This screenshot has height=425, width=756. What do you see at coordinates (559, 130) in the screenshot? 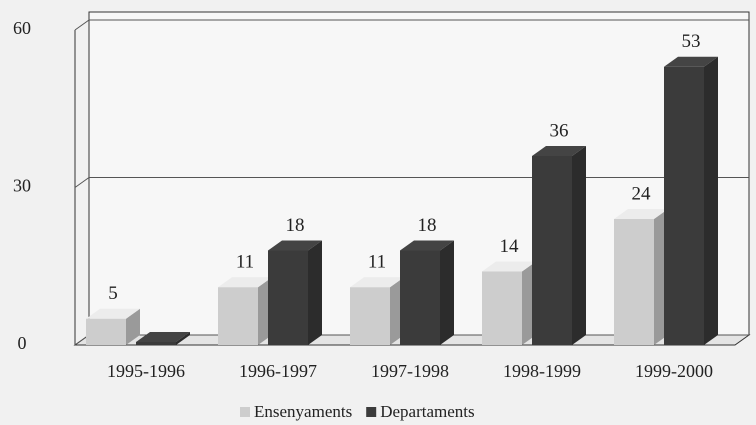
I see `value-label: 36` at bounding box center [559, 130].